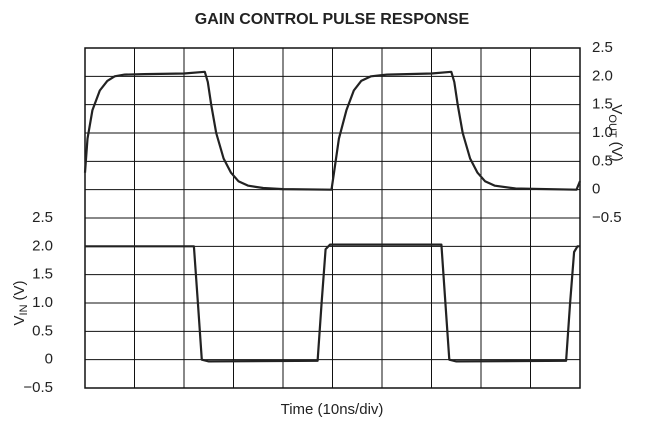  I want to click on y-tick-label: 0.5, so click(42, 330).